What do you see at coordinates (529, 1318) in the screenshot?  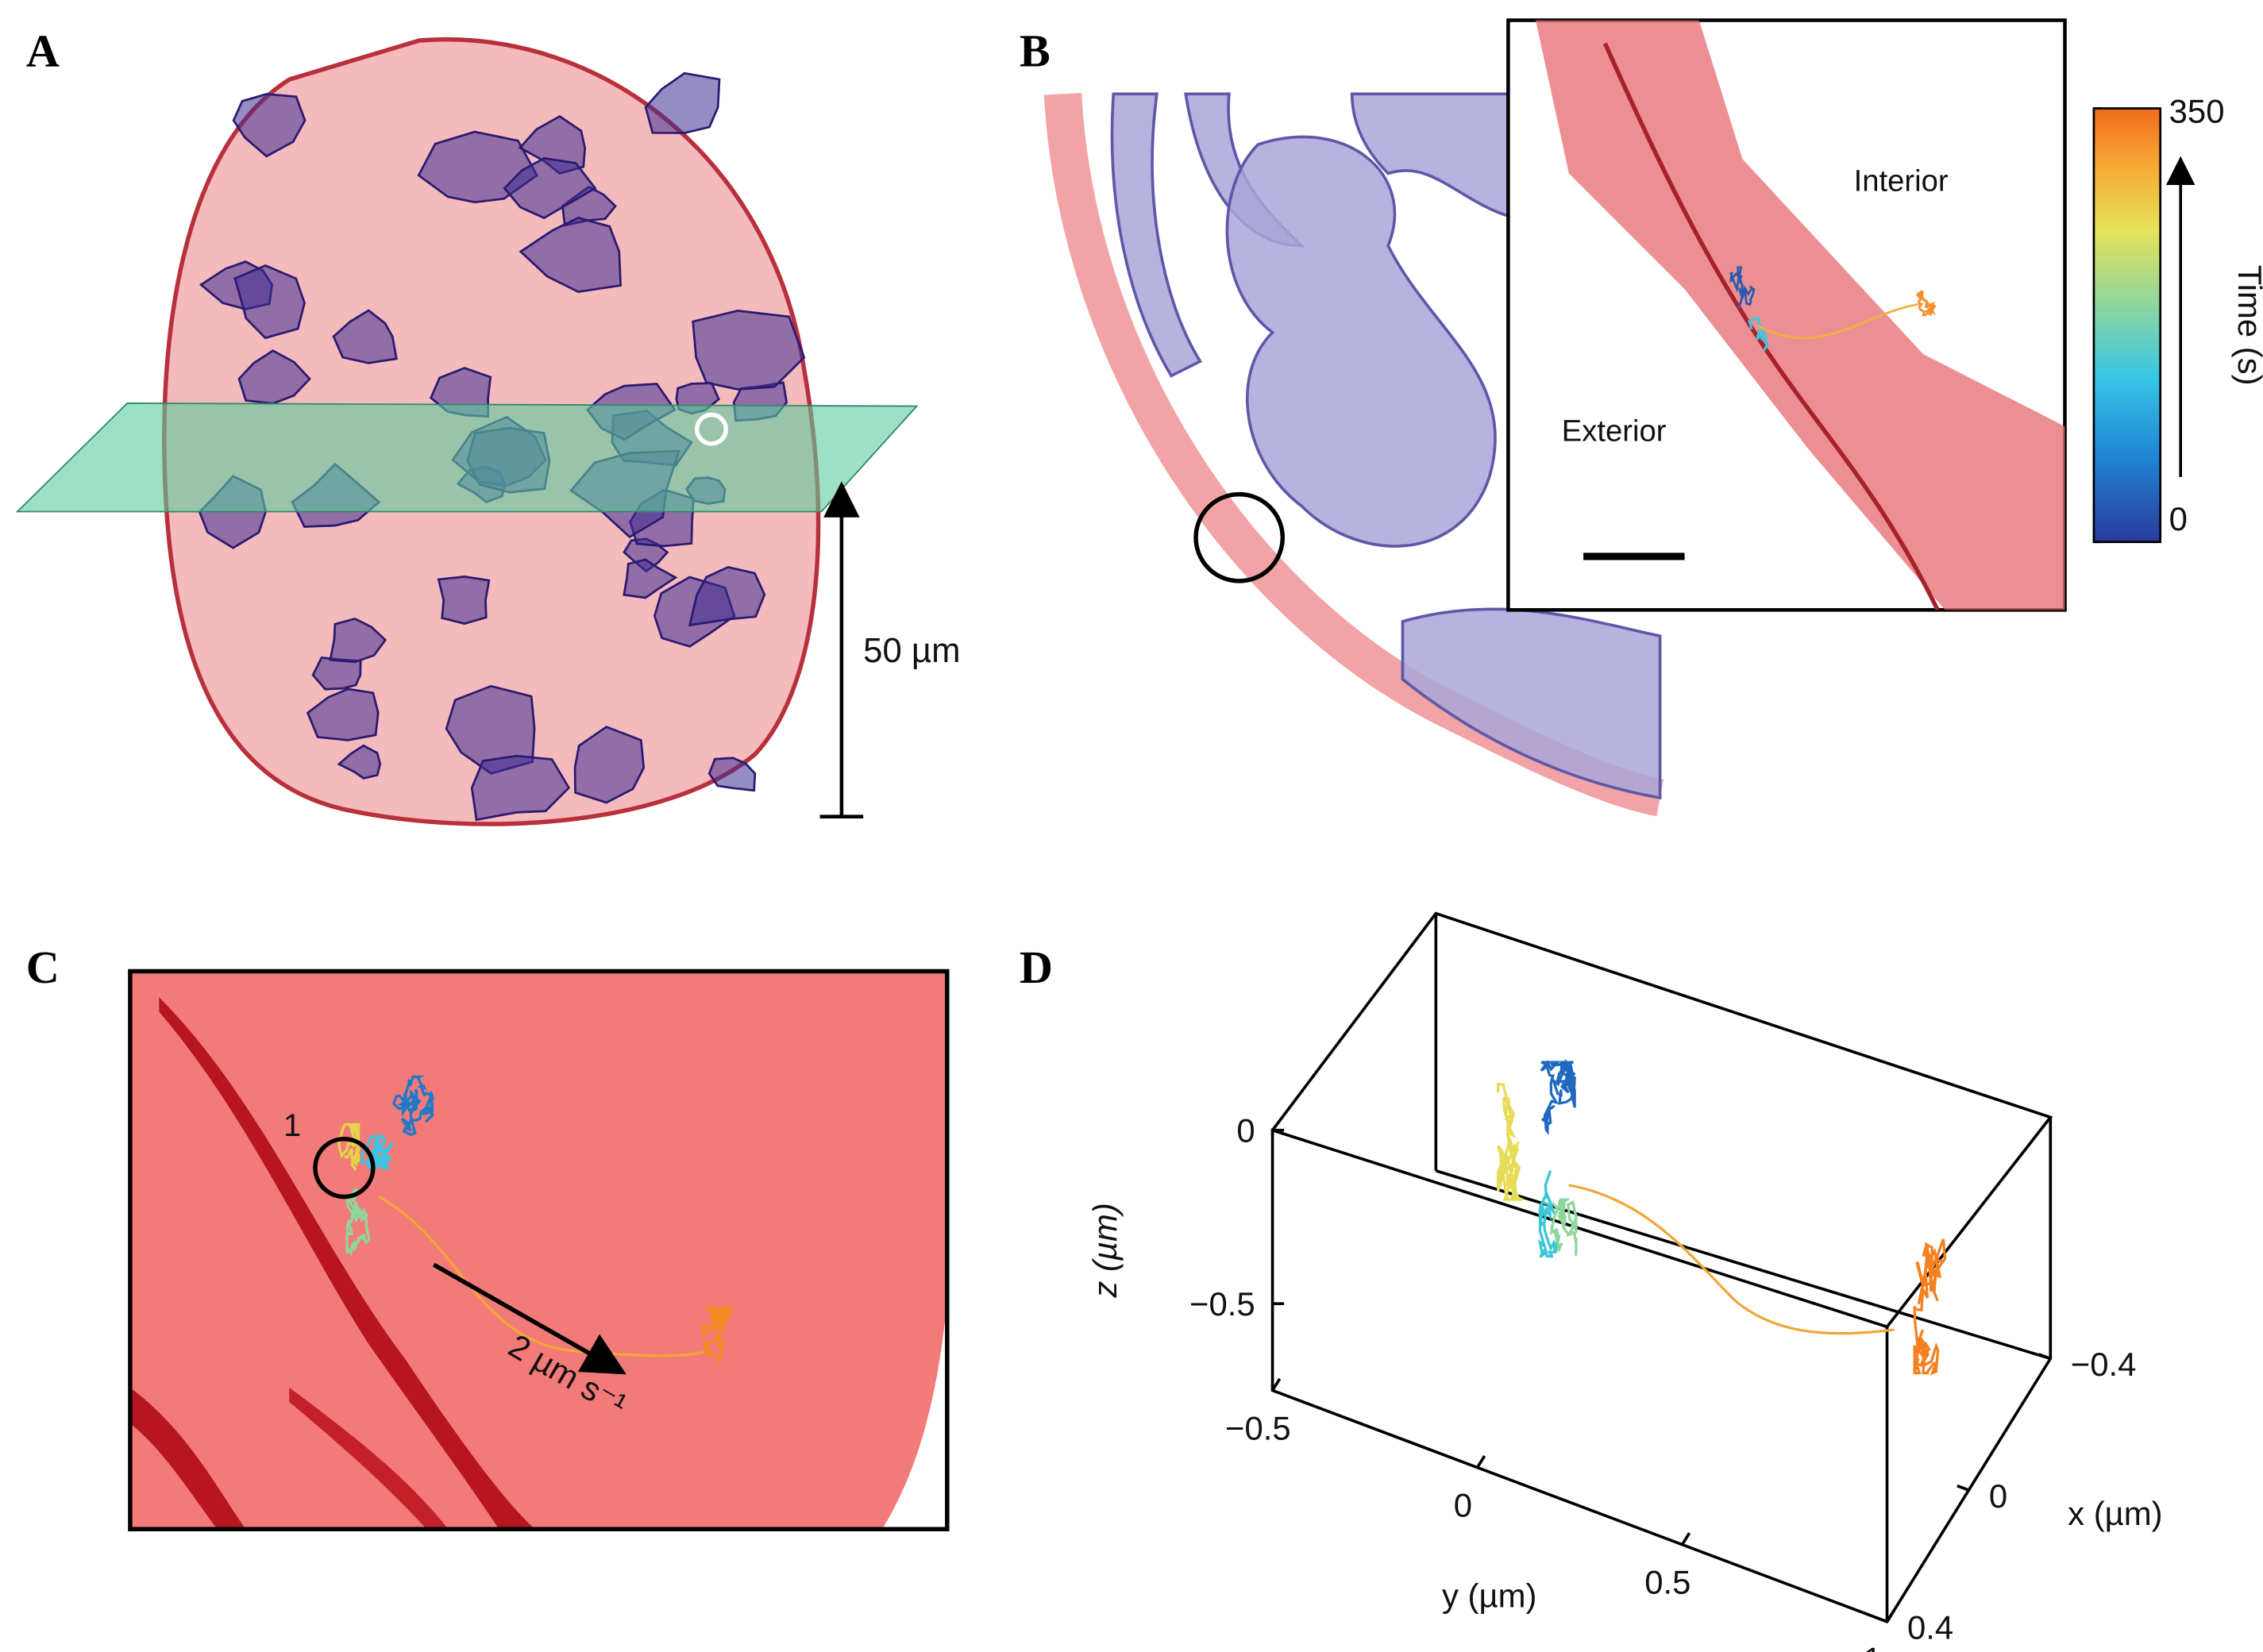 I see `velocity-arrow` at bounding box center [529, 1318].